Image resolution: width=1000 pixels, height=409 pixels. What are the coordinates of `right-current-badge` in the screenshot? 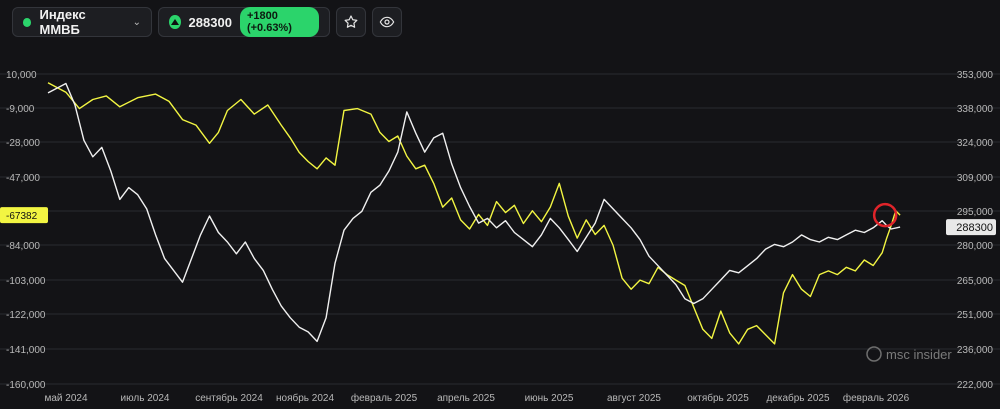 It's located at (971, 227).